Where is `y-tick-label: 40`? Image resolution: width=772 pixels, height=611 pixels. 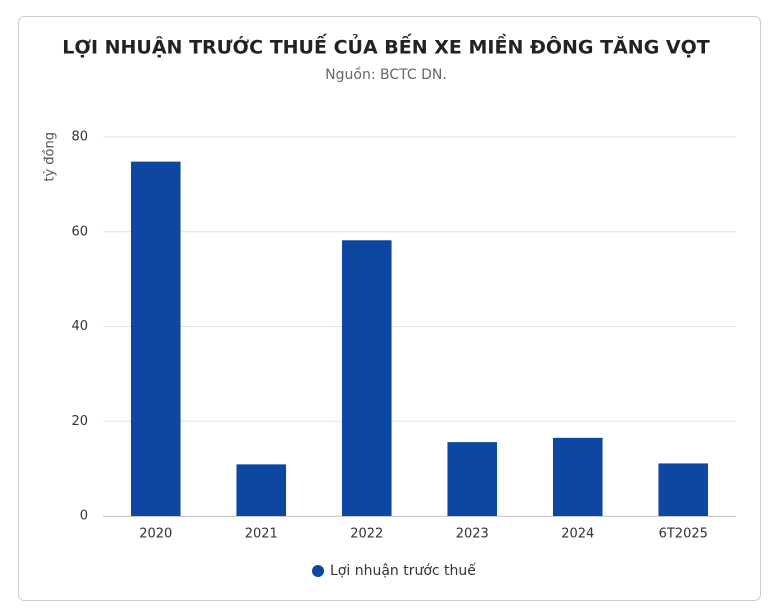 y-tick-label: 40 is located at coordinates (79, 326).